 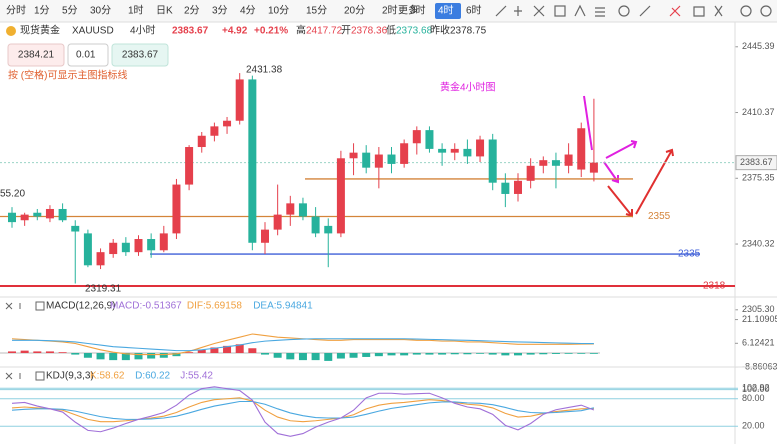 What do you see at coordinates (146, 306) in the screenshot?
I see `indicator-value: MACD:-0.51367` at bounding box center [146, 306].